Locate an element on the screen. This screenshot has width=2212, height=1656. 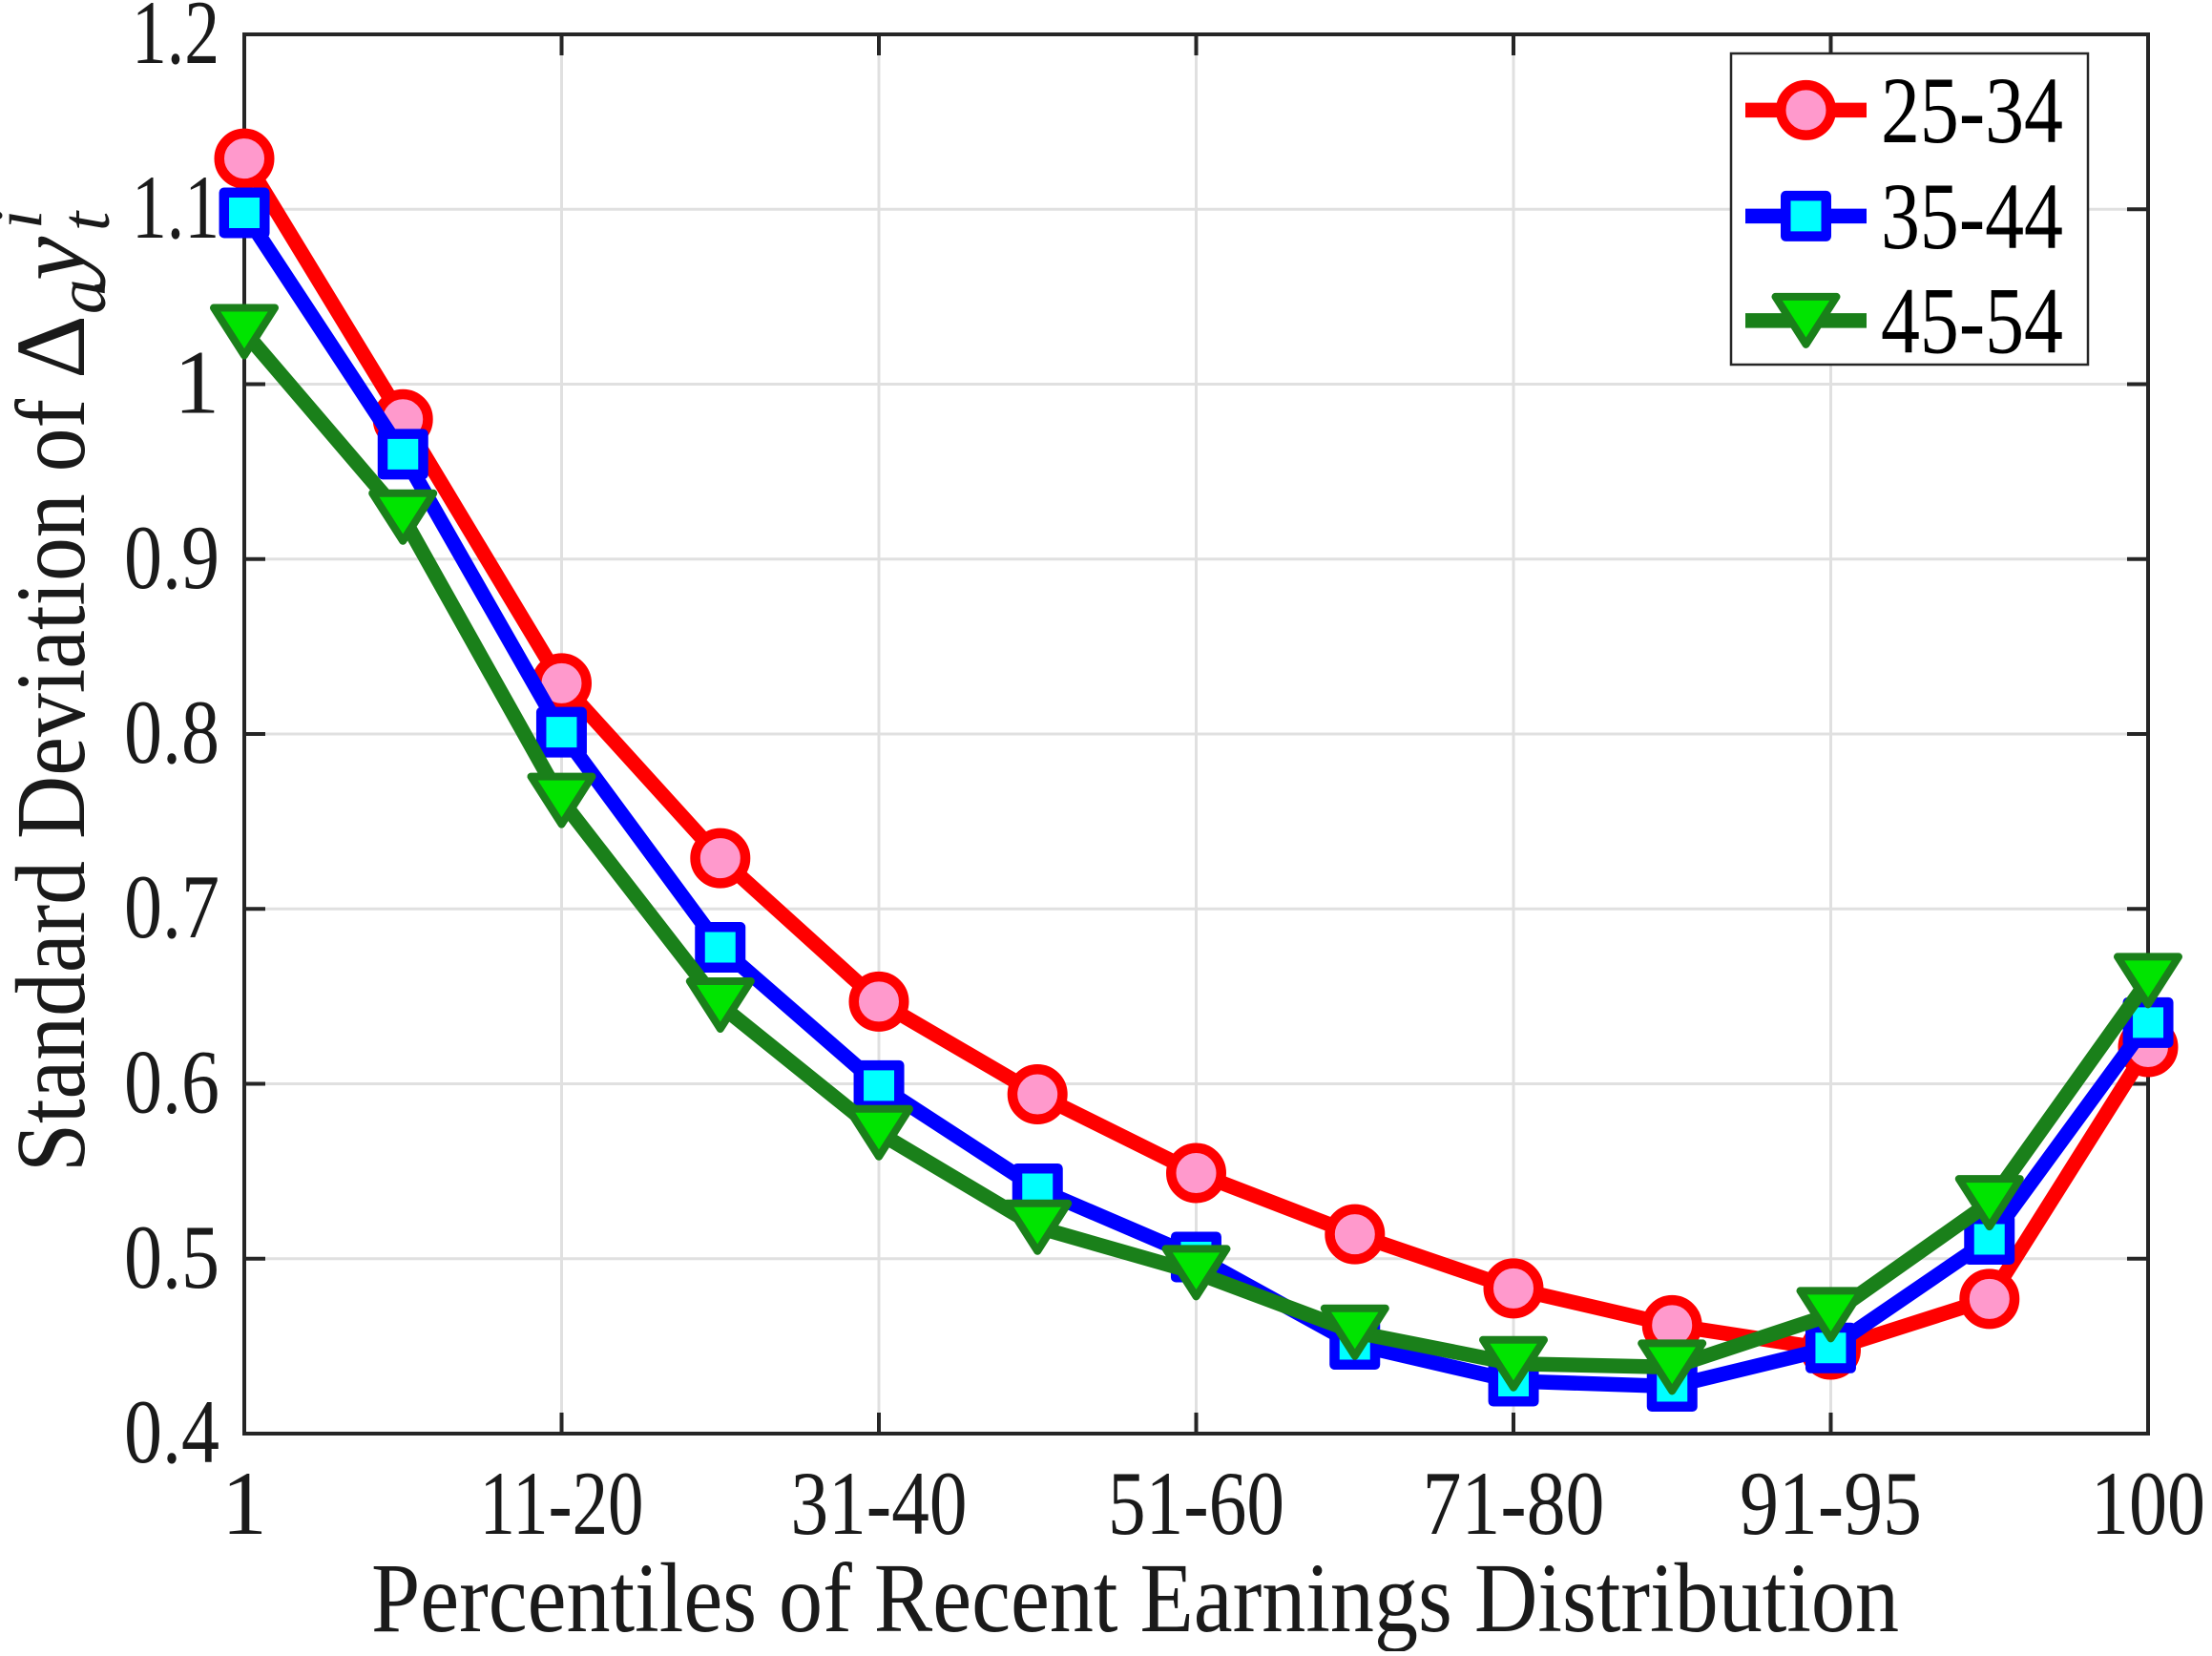
svg-text: 0.5 is located at coordinates (172, 1257).